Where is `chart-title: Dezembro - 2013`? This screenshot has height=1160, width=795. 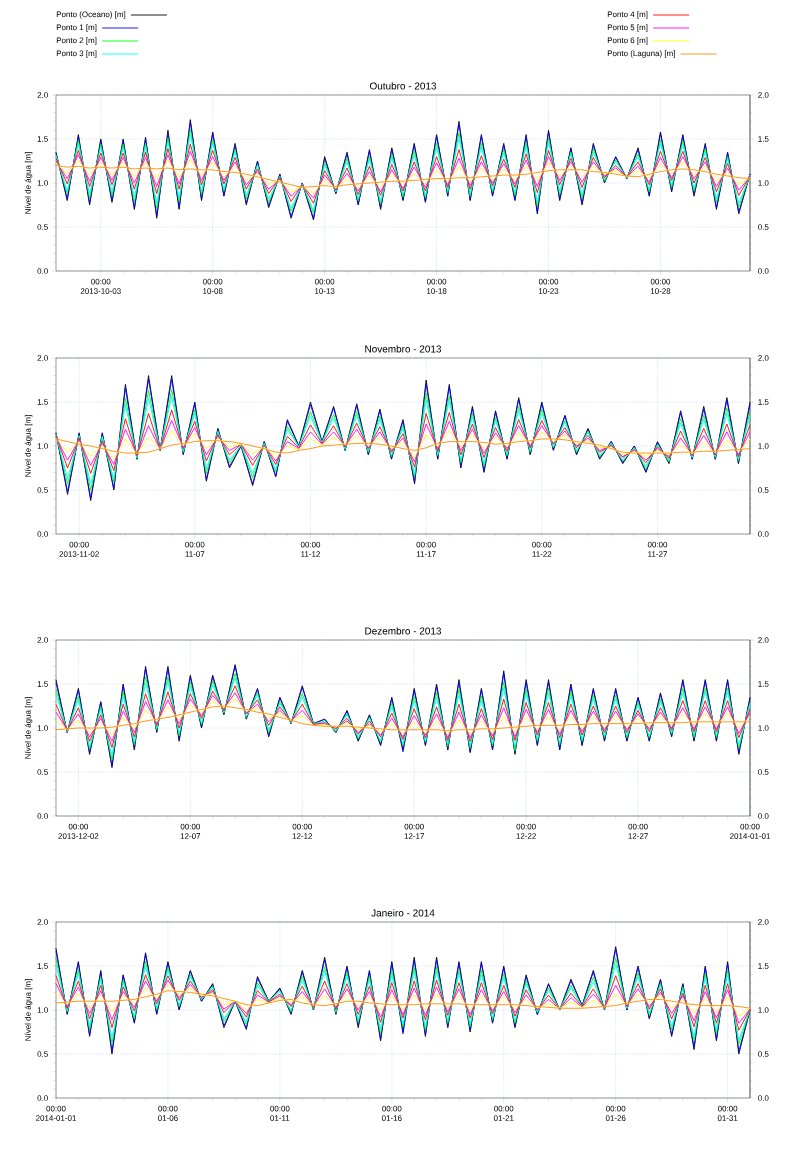 chart-title: Dezembro - 2013 is located at coordinates (403, 631).